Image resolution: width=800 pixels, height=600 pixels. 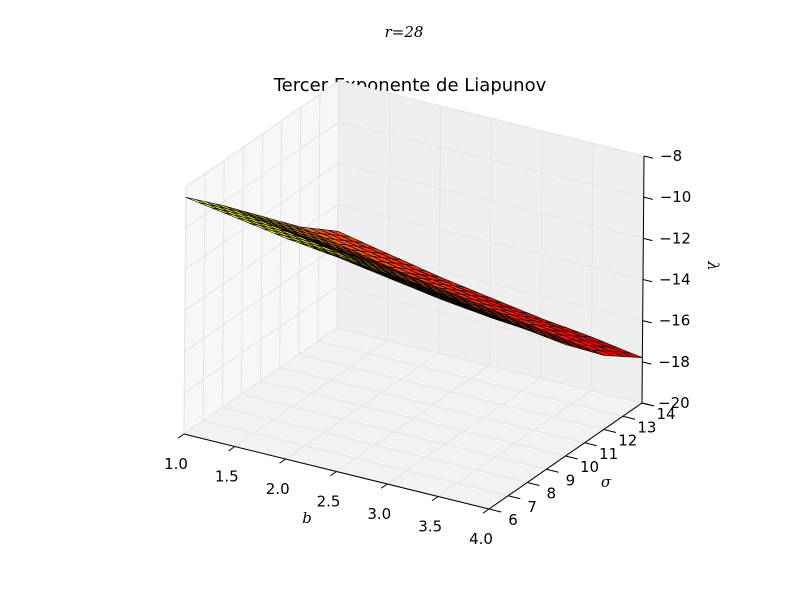 What do you see at coordinates (481, 539) in the screenshot?
I see `x-tick-label: 4.0` at bounding box center [481, 539].